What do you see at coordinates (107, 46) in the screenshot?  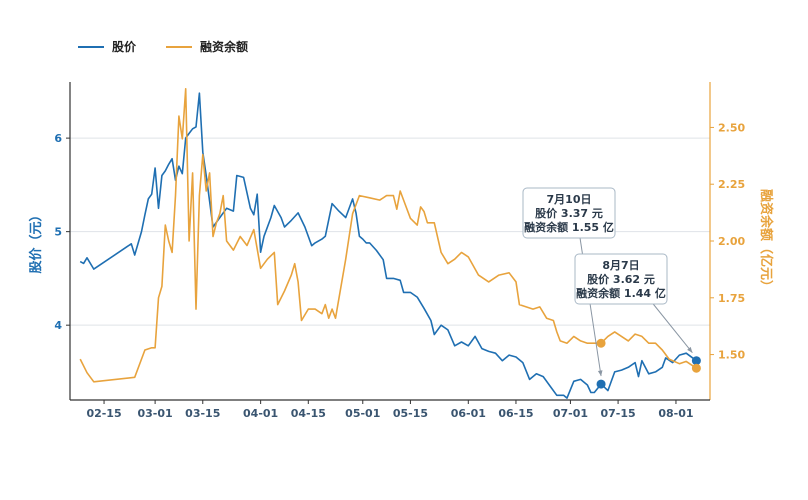 I see `legend-item-price: 股价` at bounding box center [107, 46].